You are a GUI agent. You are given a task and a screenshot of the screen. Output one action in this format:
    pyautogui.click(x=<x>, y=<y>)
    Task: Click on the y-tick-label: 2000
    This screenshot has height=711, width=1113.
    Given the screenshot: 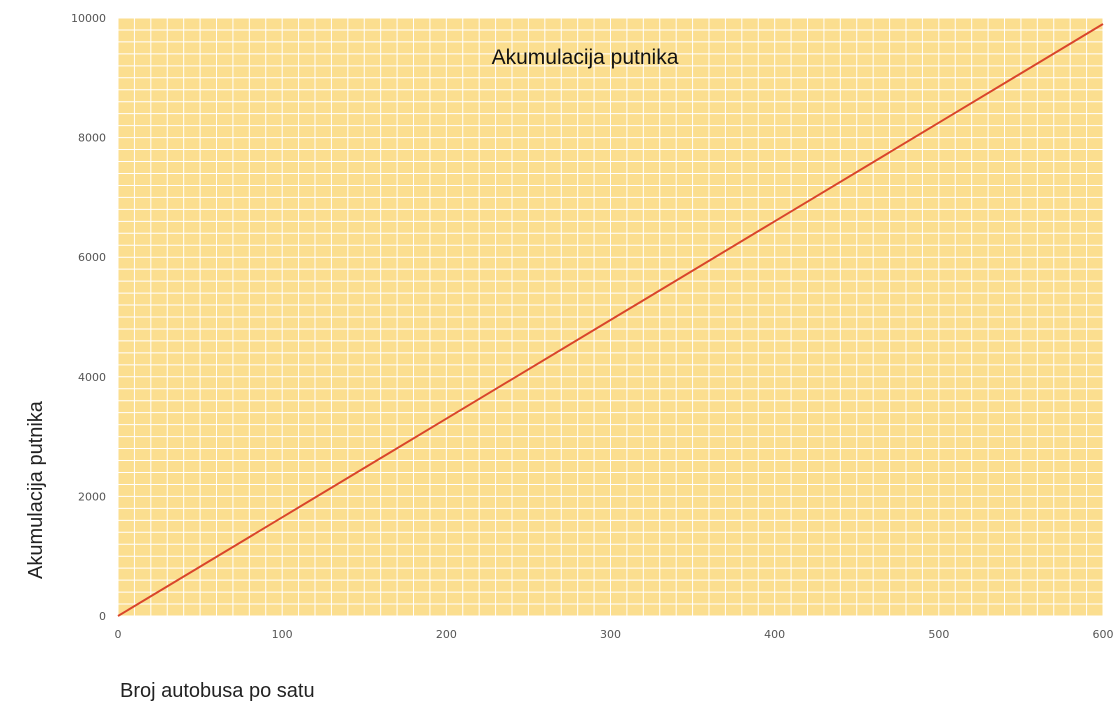 What is the action you would take?
    pyautogui.click(x=92, y=496)
    